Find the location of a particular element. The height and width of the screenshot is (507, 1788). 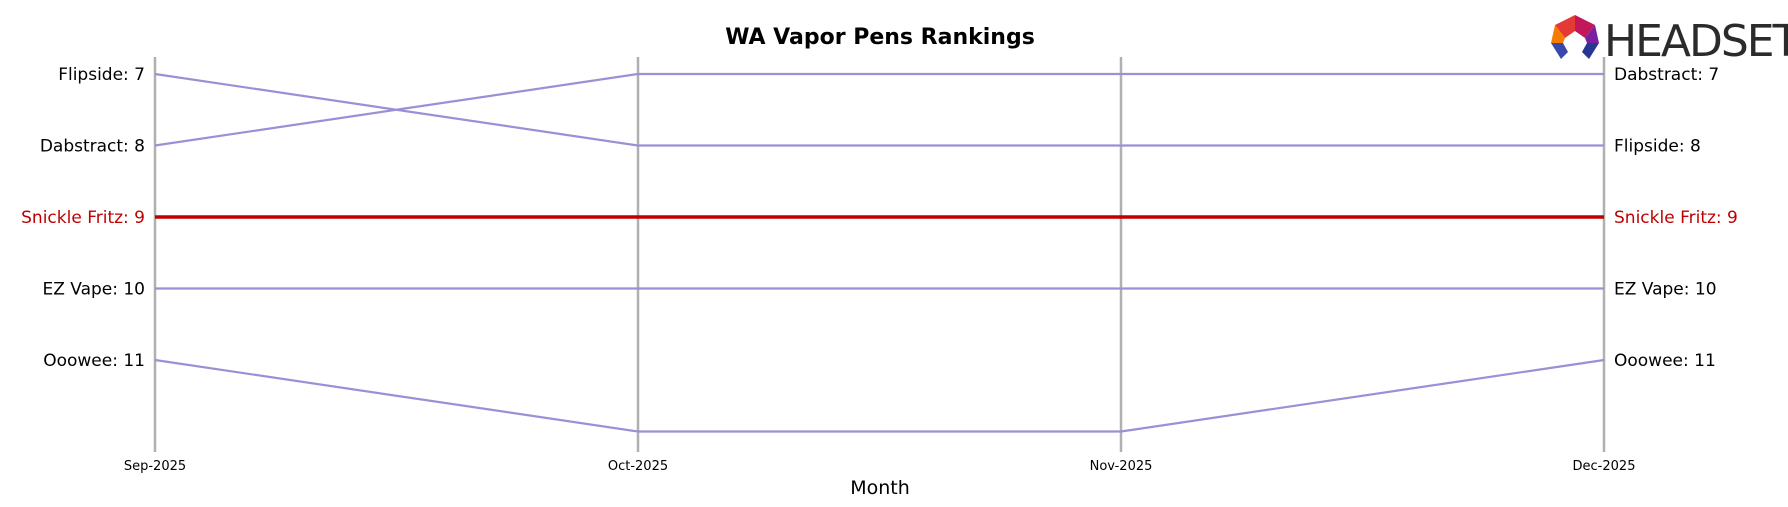

x-tick-nov-2025: Nov-2025 is located at coordinates (1121, 466).